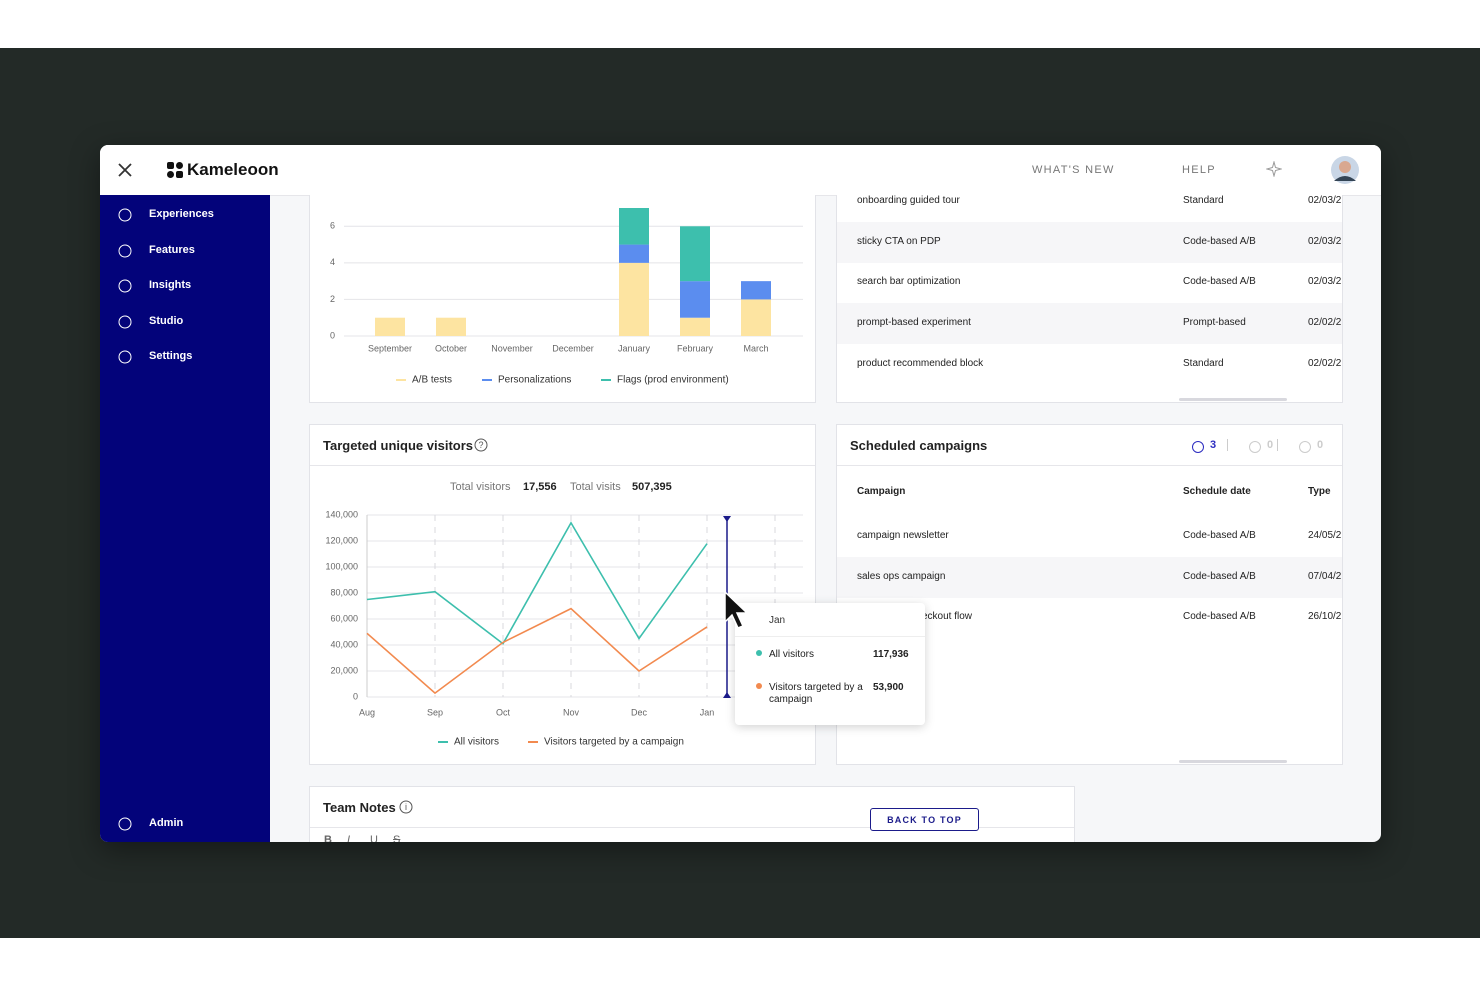  What do you see at coordinates (1274, 169) in the screenshot?
I see `sparkle-icon` at bounding box center [1274, 169].